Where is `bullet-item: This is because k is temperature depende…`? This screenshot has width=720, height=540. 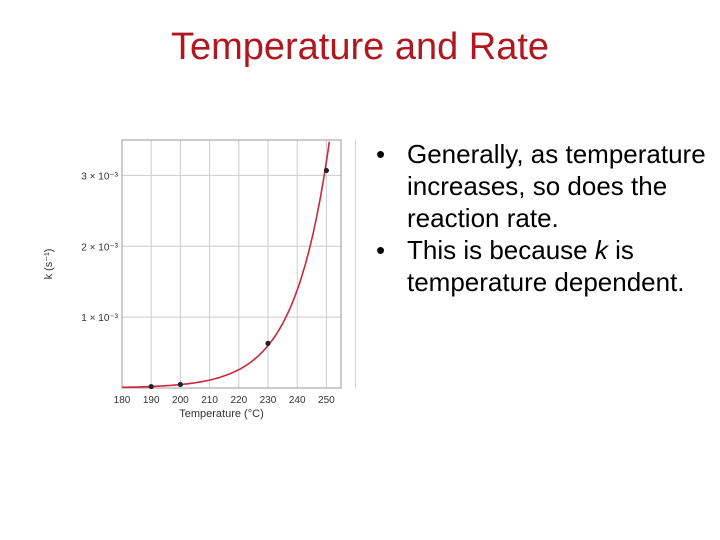 bullet-item: This is because k is temperature depende… is located at coordinates (544, 266).